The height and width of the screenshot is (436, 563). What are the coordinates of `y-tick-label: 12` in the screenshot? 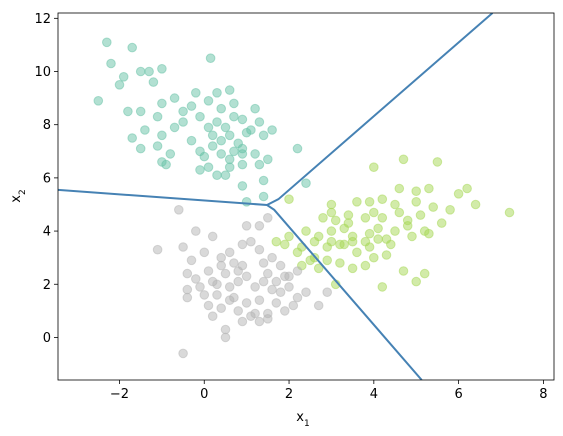 It's located at (42, 19).